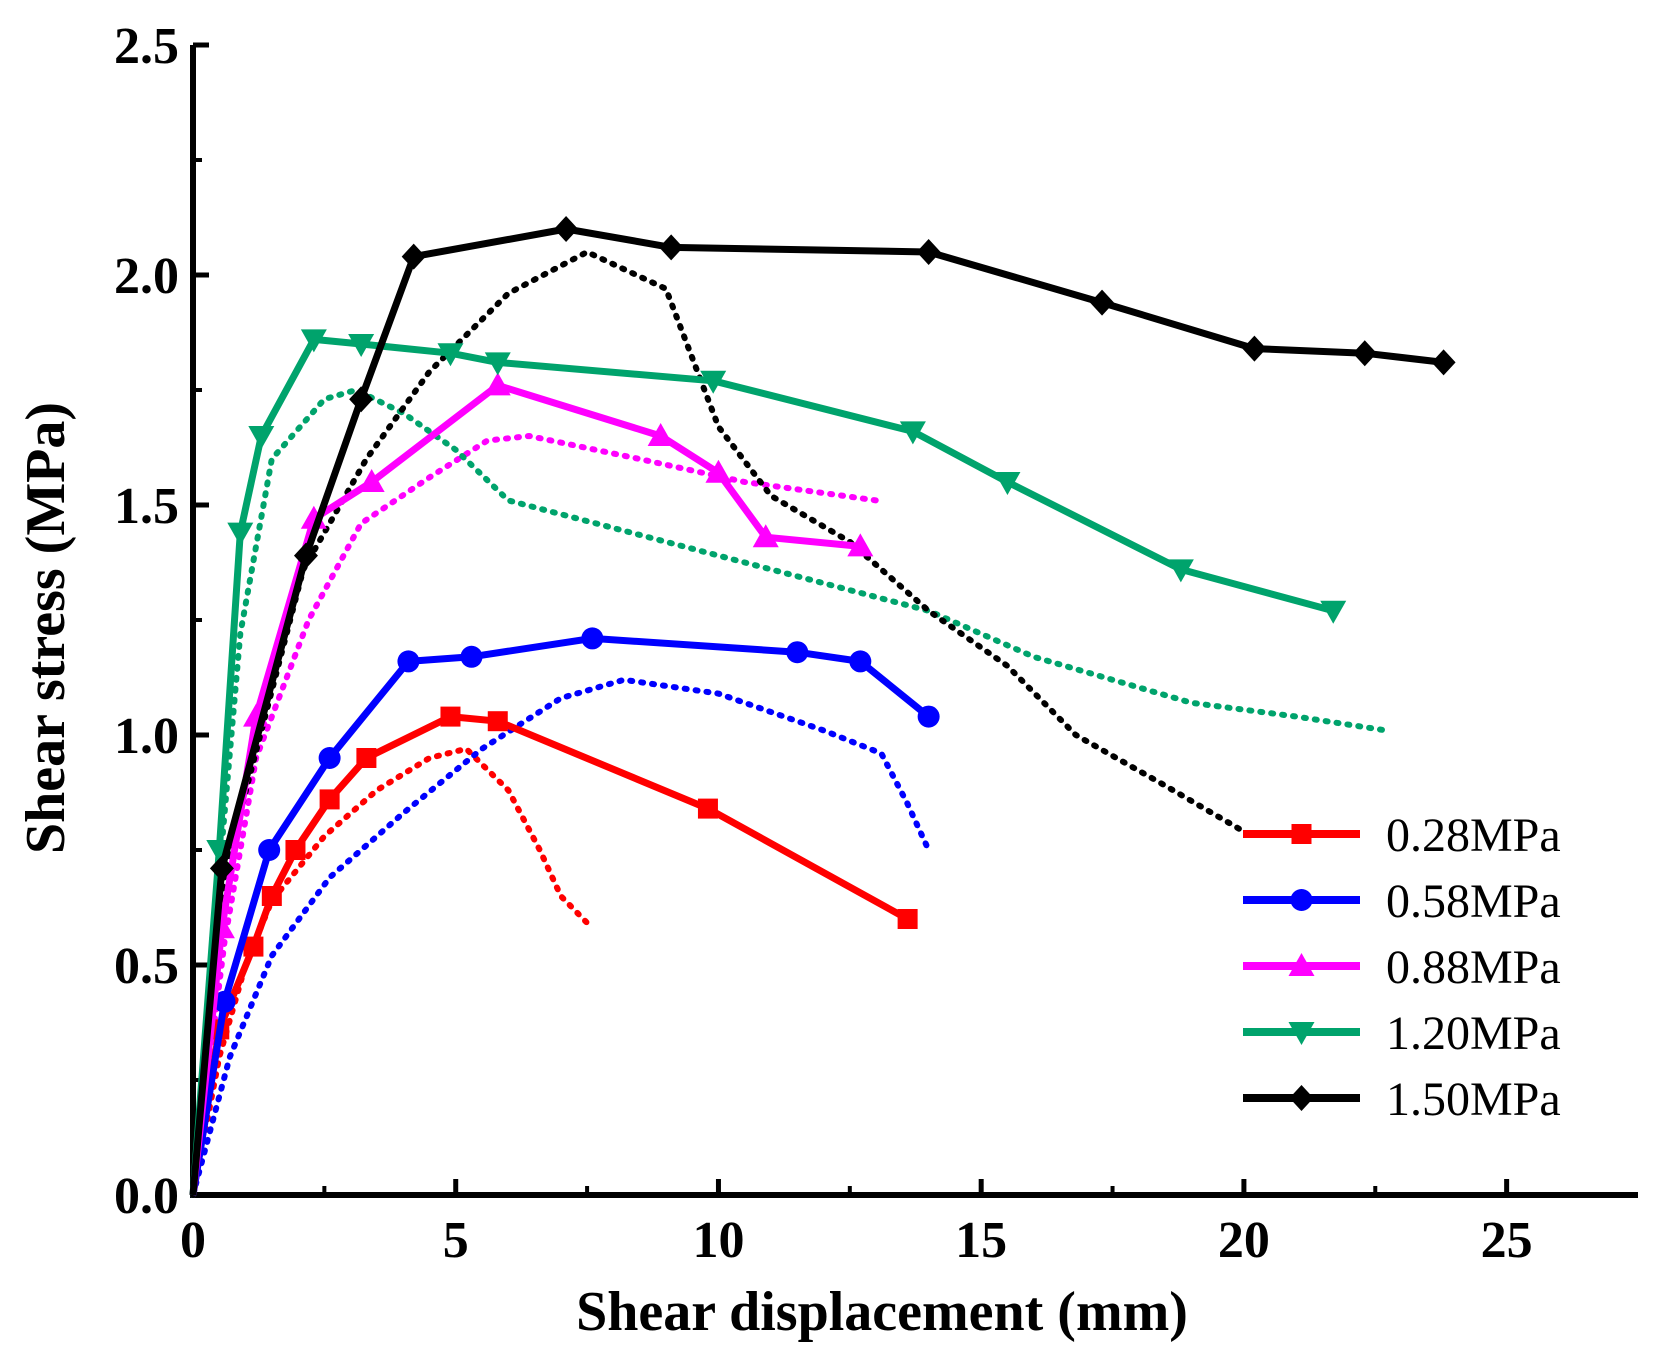 This screenshot has width=1659, height=1356. I want to click on dotted-curve-0.28MPa, so click(393, 971).